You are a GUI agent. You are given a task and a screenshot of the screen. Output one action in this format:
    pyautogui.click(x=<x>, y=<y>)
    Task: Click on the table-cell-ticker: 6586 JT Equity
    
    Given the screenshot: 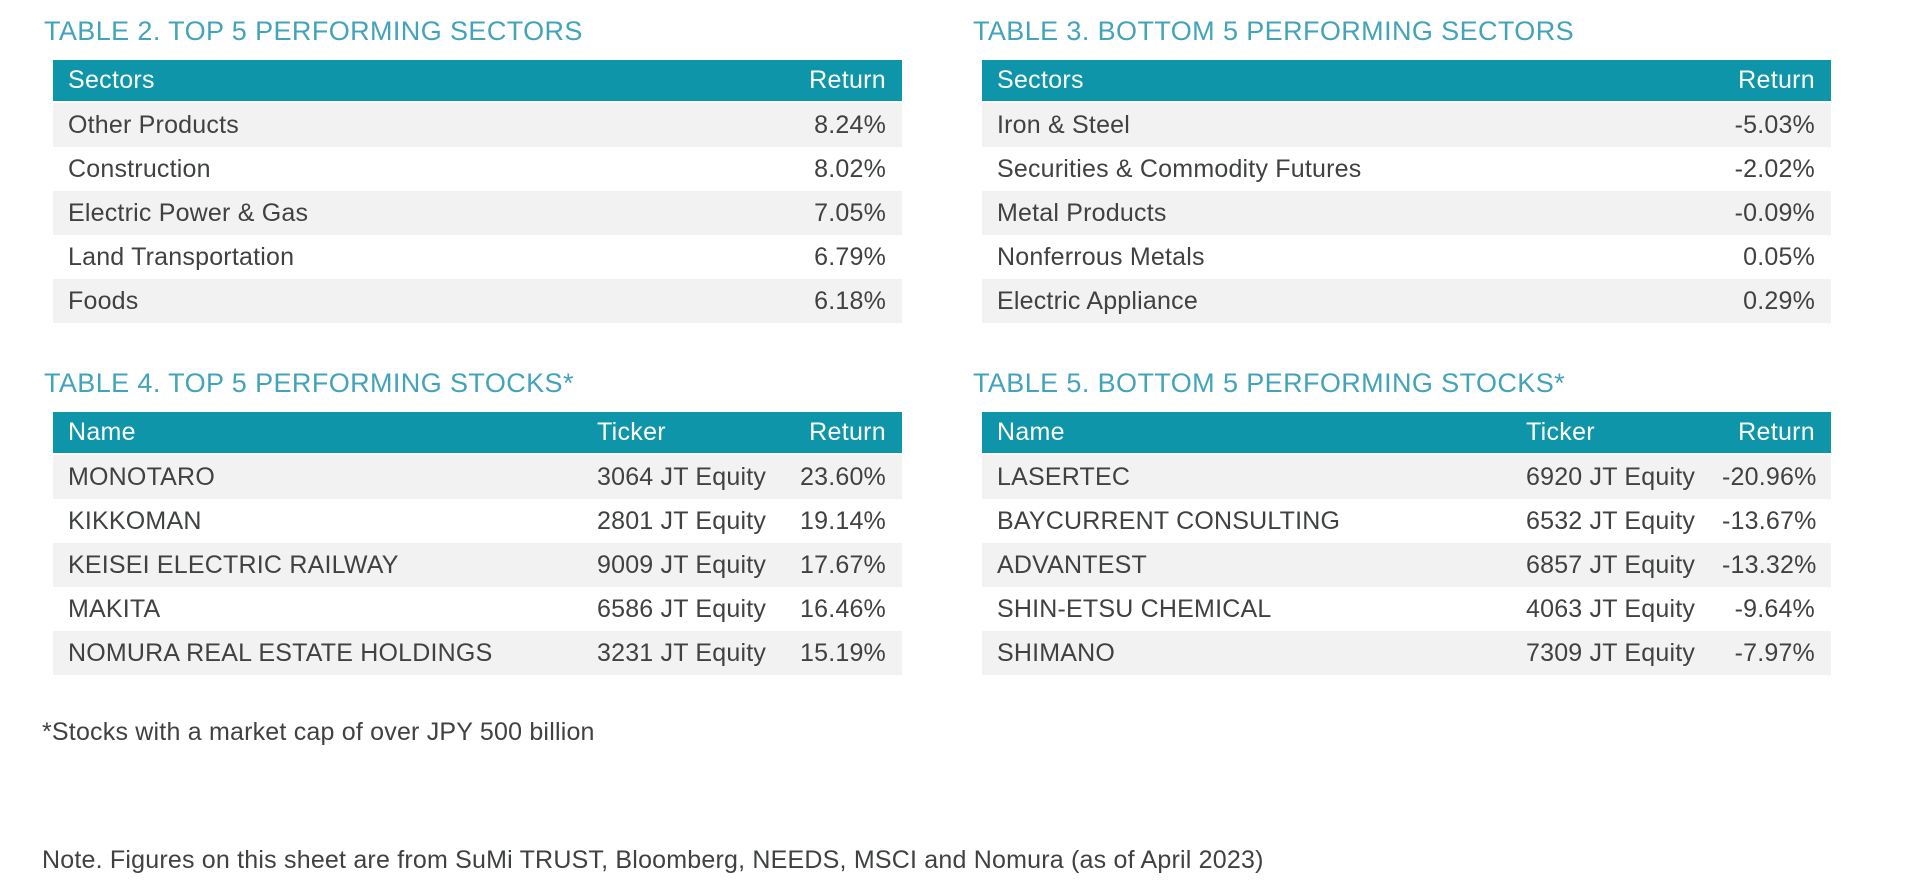 What is the action you would take?
    pyautogui.click(x=682, y=608)
    